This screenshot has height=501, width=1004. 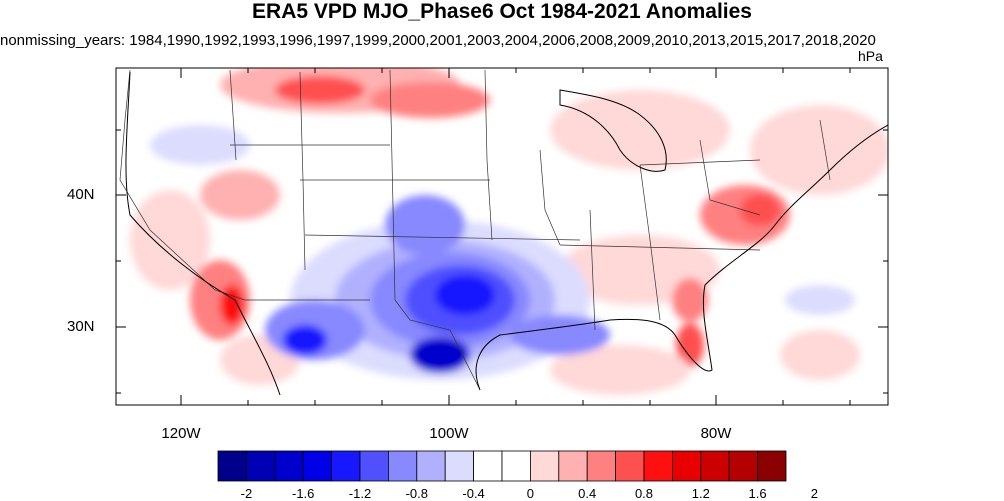 I want to click on colorbar-tick-label: 0.4, so click(x=587, y=493).